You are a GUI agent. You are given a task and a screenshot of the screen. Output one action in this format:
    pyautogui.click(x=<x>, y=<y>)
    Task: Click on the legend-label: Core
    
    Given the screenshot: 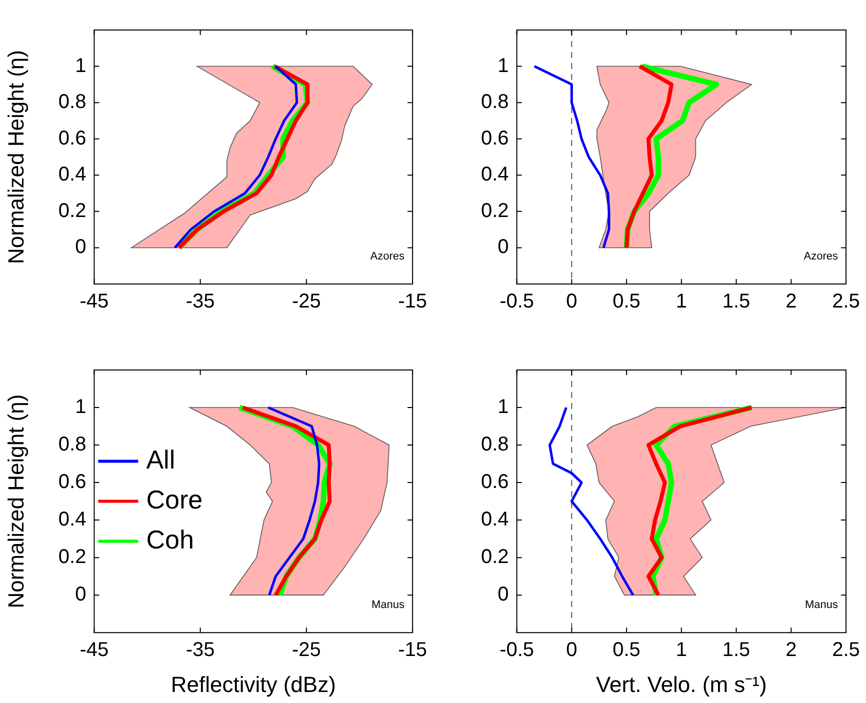 What is the action you would take?
    pyautogui.click(x=174, y=499)
    